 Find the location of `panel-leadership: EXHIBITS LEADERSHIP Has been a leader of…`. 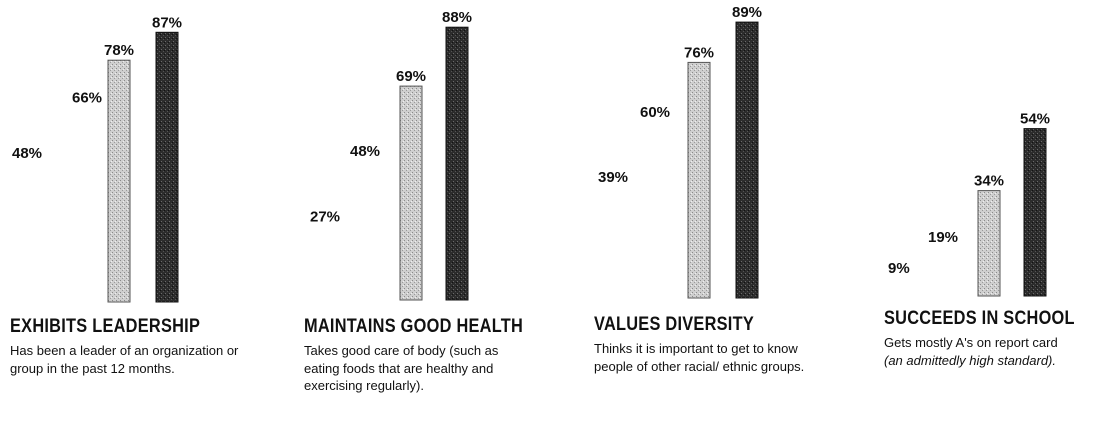

panel-leadership: EXHIBITS LEADERSHIP Has been a leader of… is located at coordinates (125, 346).